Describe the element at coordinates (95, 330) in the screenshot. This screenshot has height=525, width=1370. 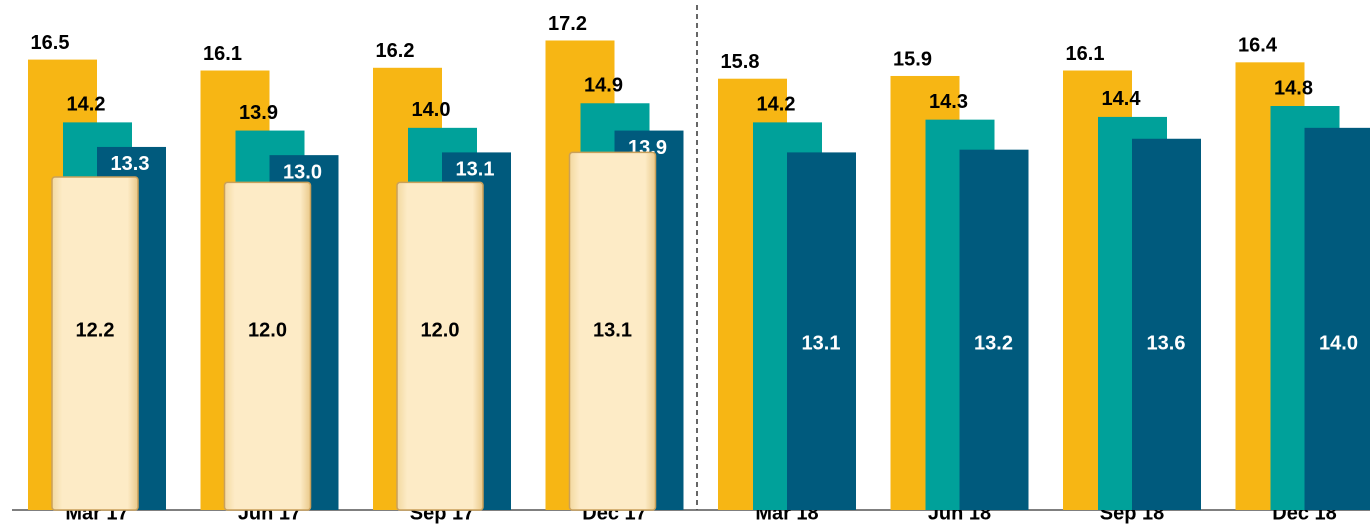
I see `value-label: 12.2` at that location.